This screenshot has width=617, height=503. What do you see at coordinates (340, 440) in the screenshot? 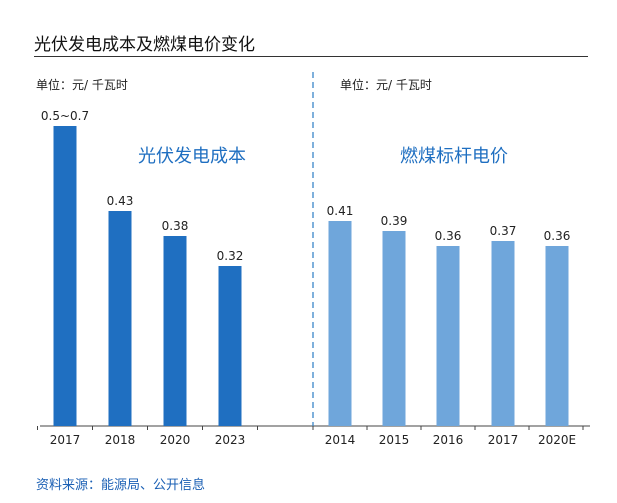
I see `right-x-tick-label: 2014` at bounding box center [340, 440].